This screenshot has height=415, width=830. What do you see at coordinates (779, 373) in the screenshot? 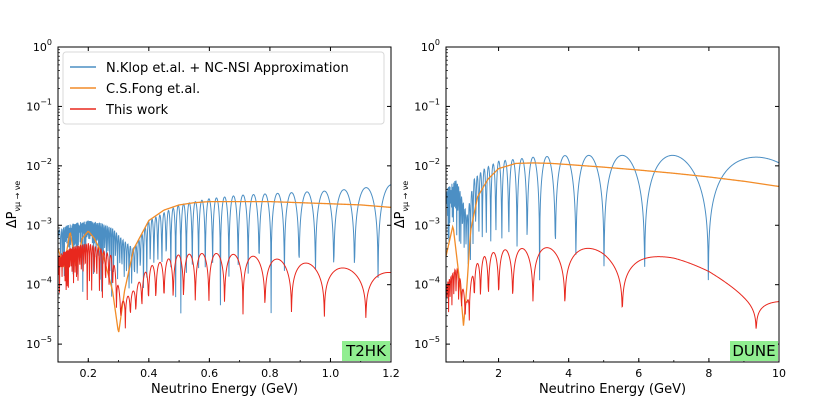
I see `x-tick-label: 10` at bounding box center [779, 373].